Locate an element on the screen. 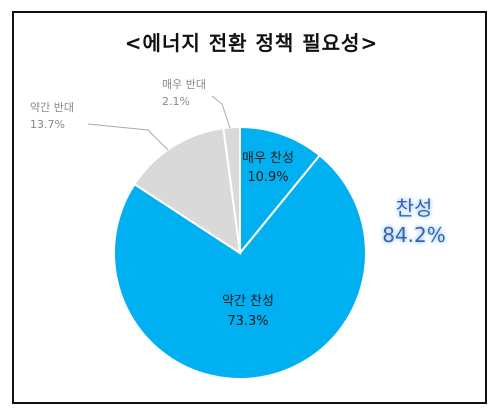  summary-value: 84.2% is located at coordinates (414, 235).